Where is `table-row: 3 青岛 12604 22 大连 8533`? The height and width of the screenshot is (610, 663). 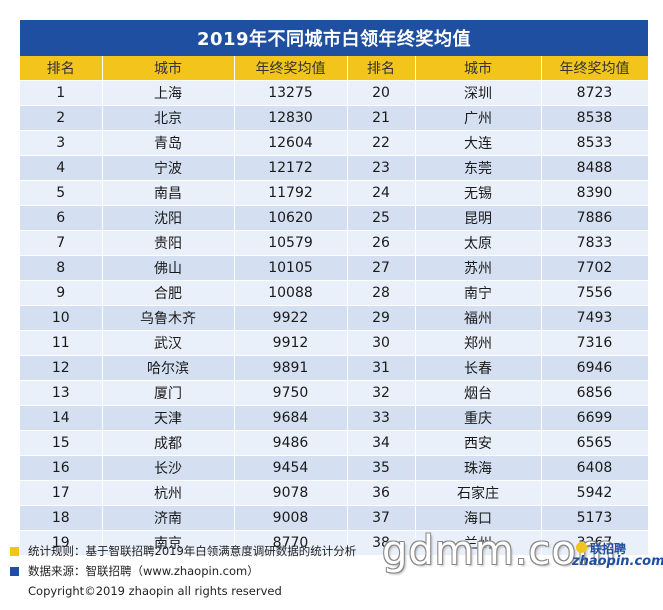
table-row: 3 青岛 12604 22 大连 8533 is located at coordinates (334, 143).